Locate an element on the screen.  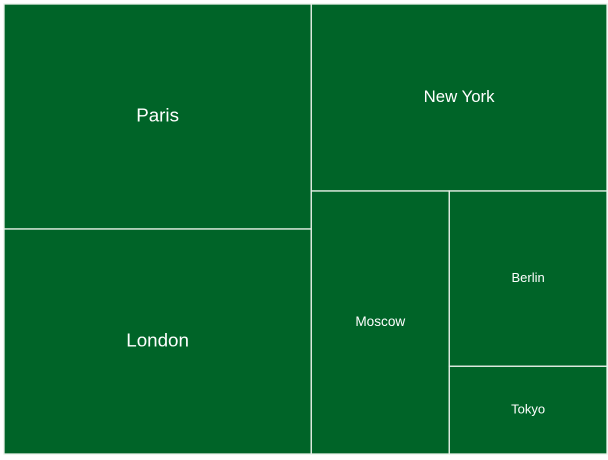
treemap-cell-tokyo is located at coordinates (528, 410).